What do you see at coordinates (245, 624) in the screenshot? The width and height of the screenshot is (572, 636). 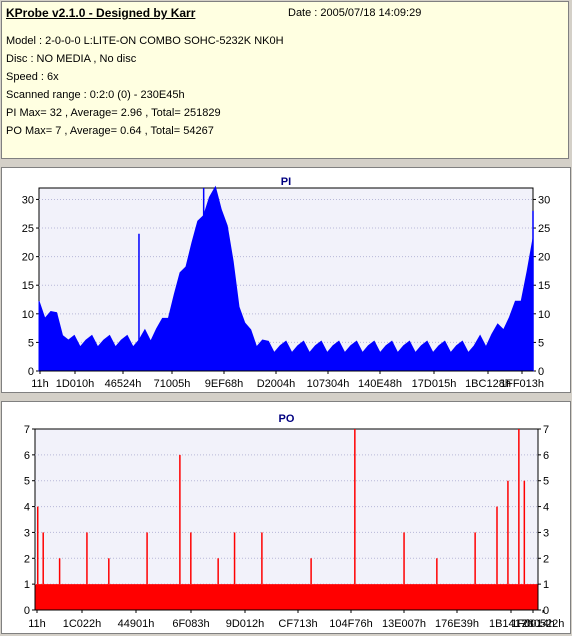 I see `x-tick-label: 9D012h` at bounding box center [245, 624].